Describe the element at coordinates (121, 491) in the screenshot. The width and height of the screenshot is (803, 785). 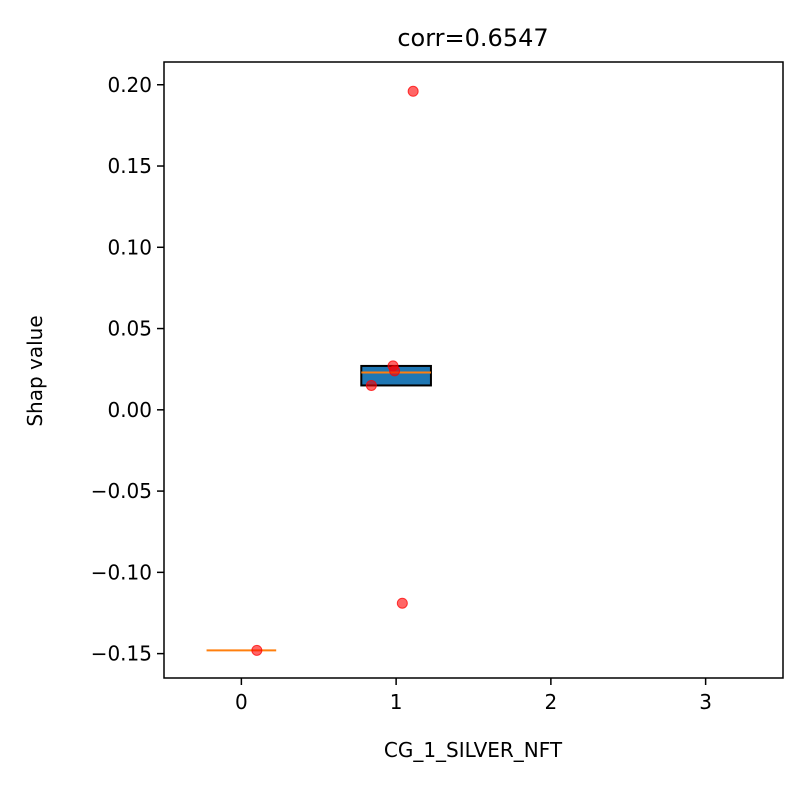
I see `y-tick-label-2: −0.05` at that location.